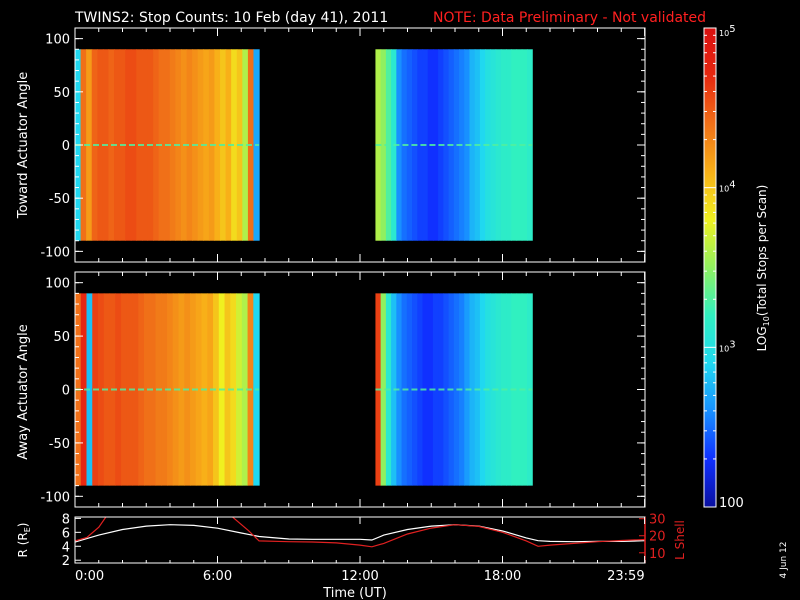  I want to click on r-ytick-label: 6, so click(66, 533).